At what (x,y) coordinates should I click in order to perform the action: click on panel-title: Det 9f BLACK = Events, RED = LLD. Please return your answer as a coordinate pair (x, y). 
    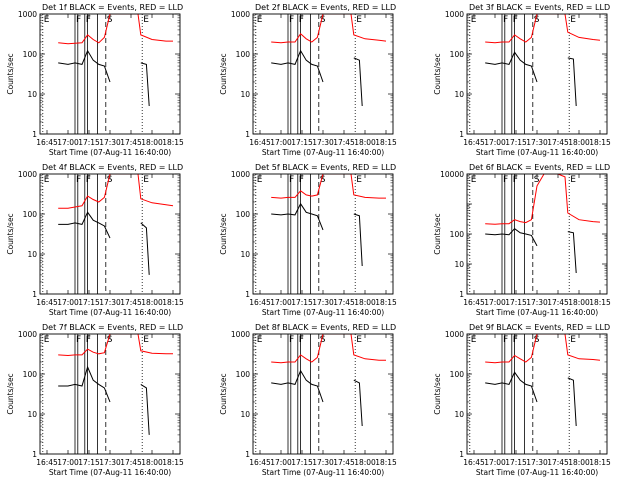
    Looking at the image, I should click on (539, 327).